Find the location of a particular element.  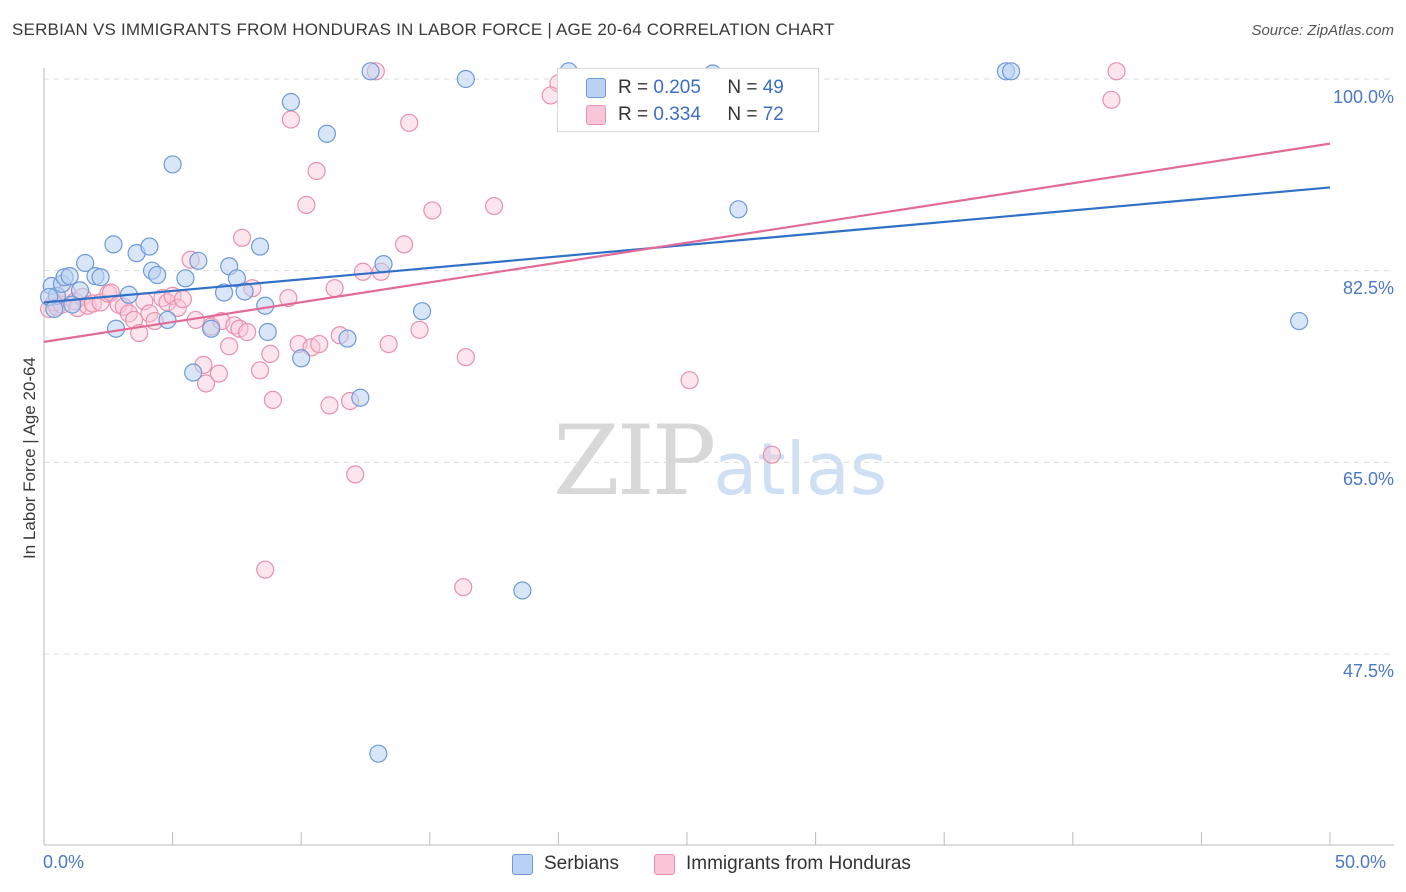

serbians-trend-line is located at coordinates (687, 245).